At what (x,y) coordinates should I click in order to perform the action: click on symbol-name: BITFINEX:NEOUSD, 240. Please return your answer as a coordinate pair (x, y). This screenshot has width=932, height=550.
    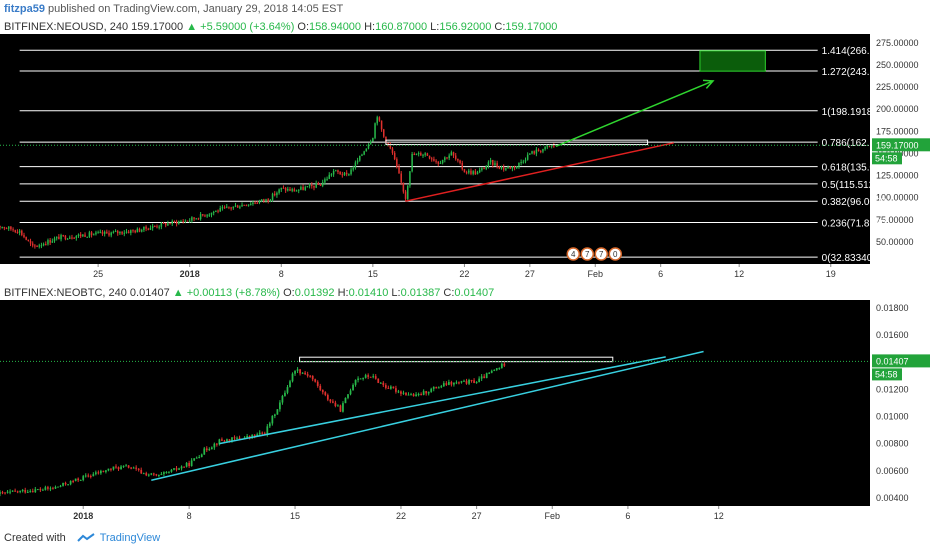
    Looking at the image, I should click on (67, 27).